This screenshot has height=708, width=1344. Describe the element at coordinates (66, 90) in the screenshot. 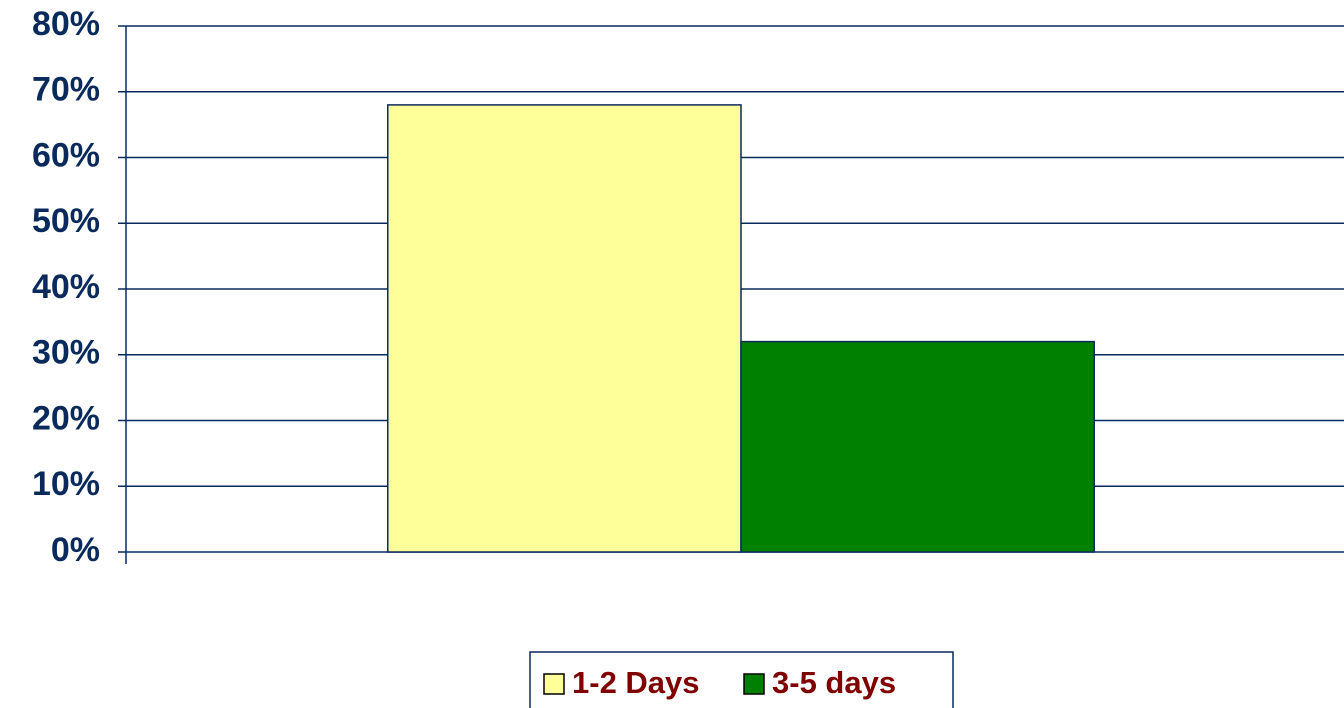

I see `y-tick-label: 70%` at that location.